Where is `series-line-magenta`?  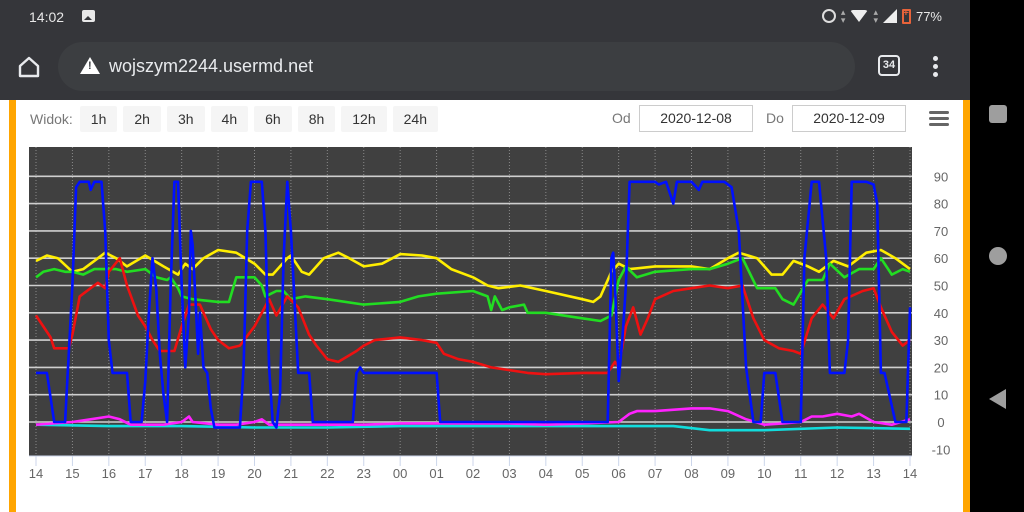 series-line-magenta is located at coordinates (473, 417).